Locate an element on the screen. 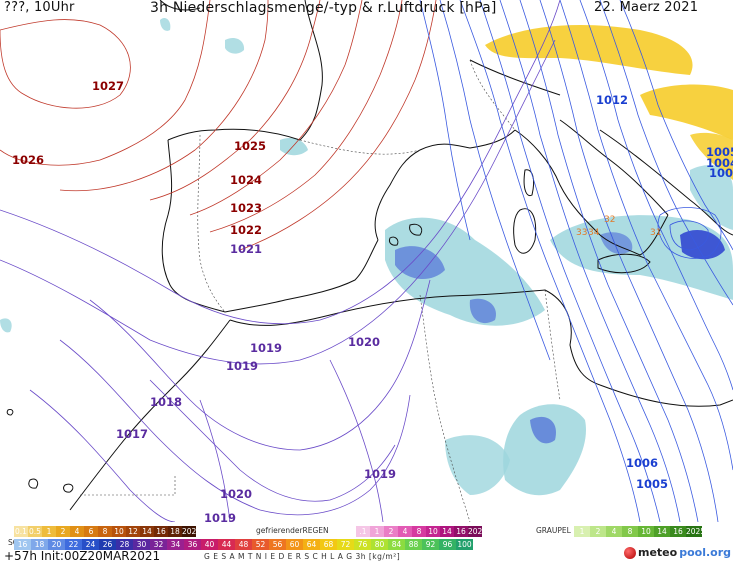  legend-cell: .1 is located at coordinates (363, 531).